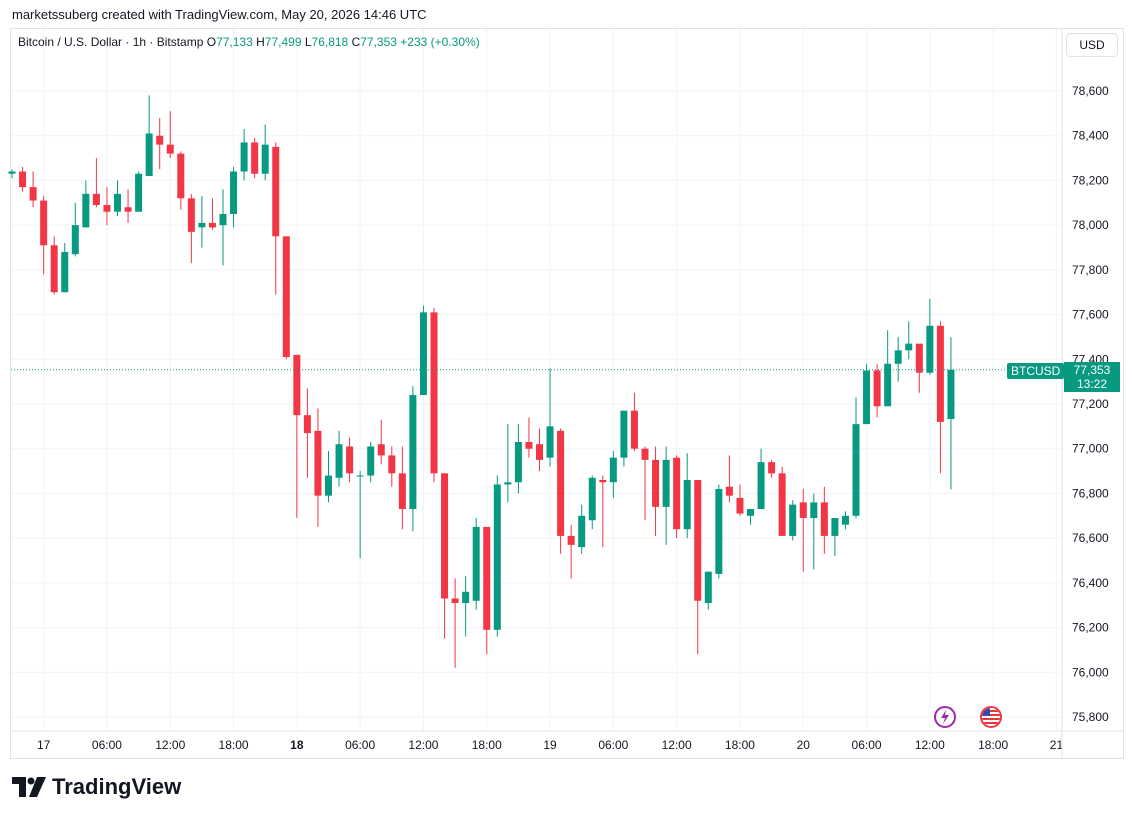 The height and width of the screenshot is (818, 1134). Describe the element at coordinates (260, 42) in the screenshot. I see `legend-high-label: H` at that location.